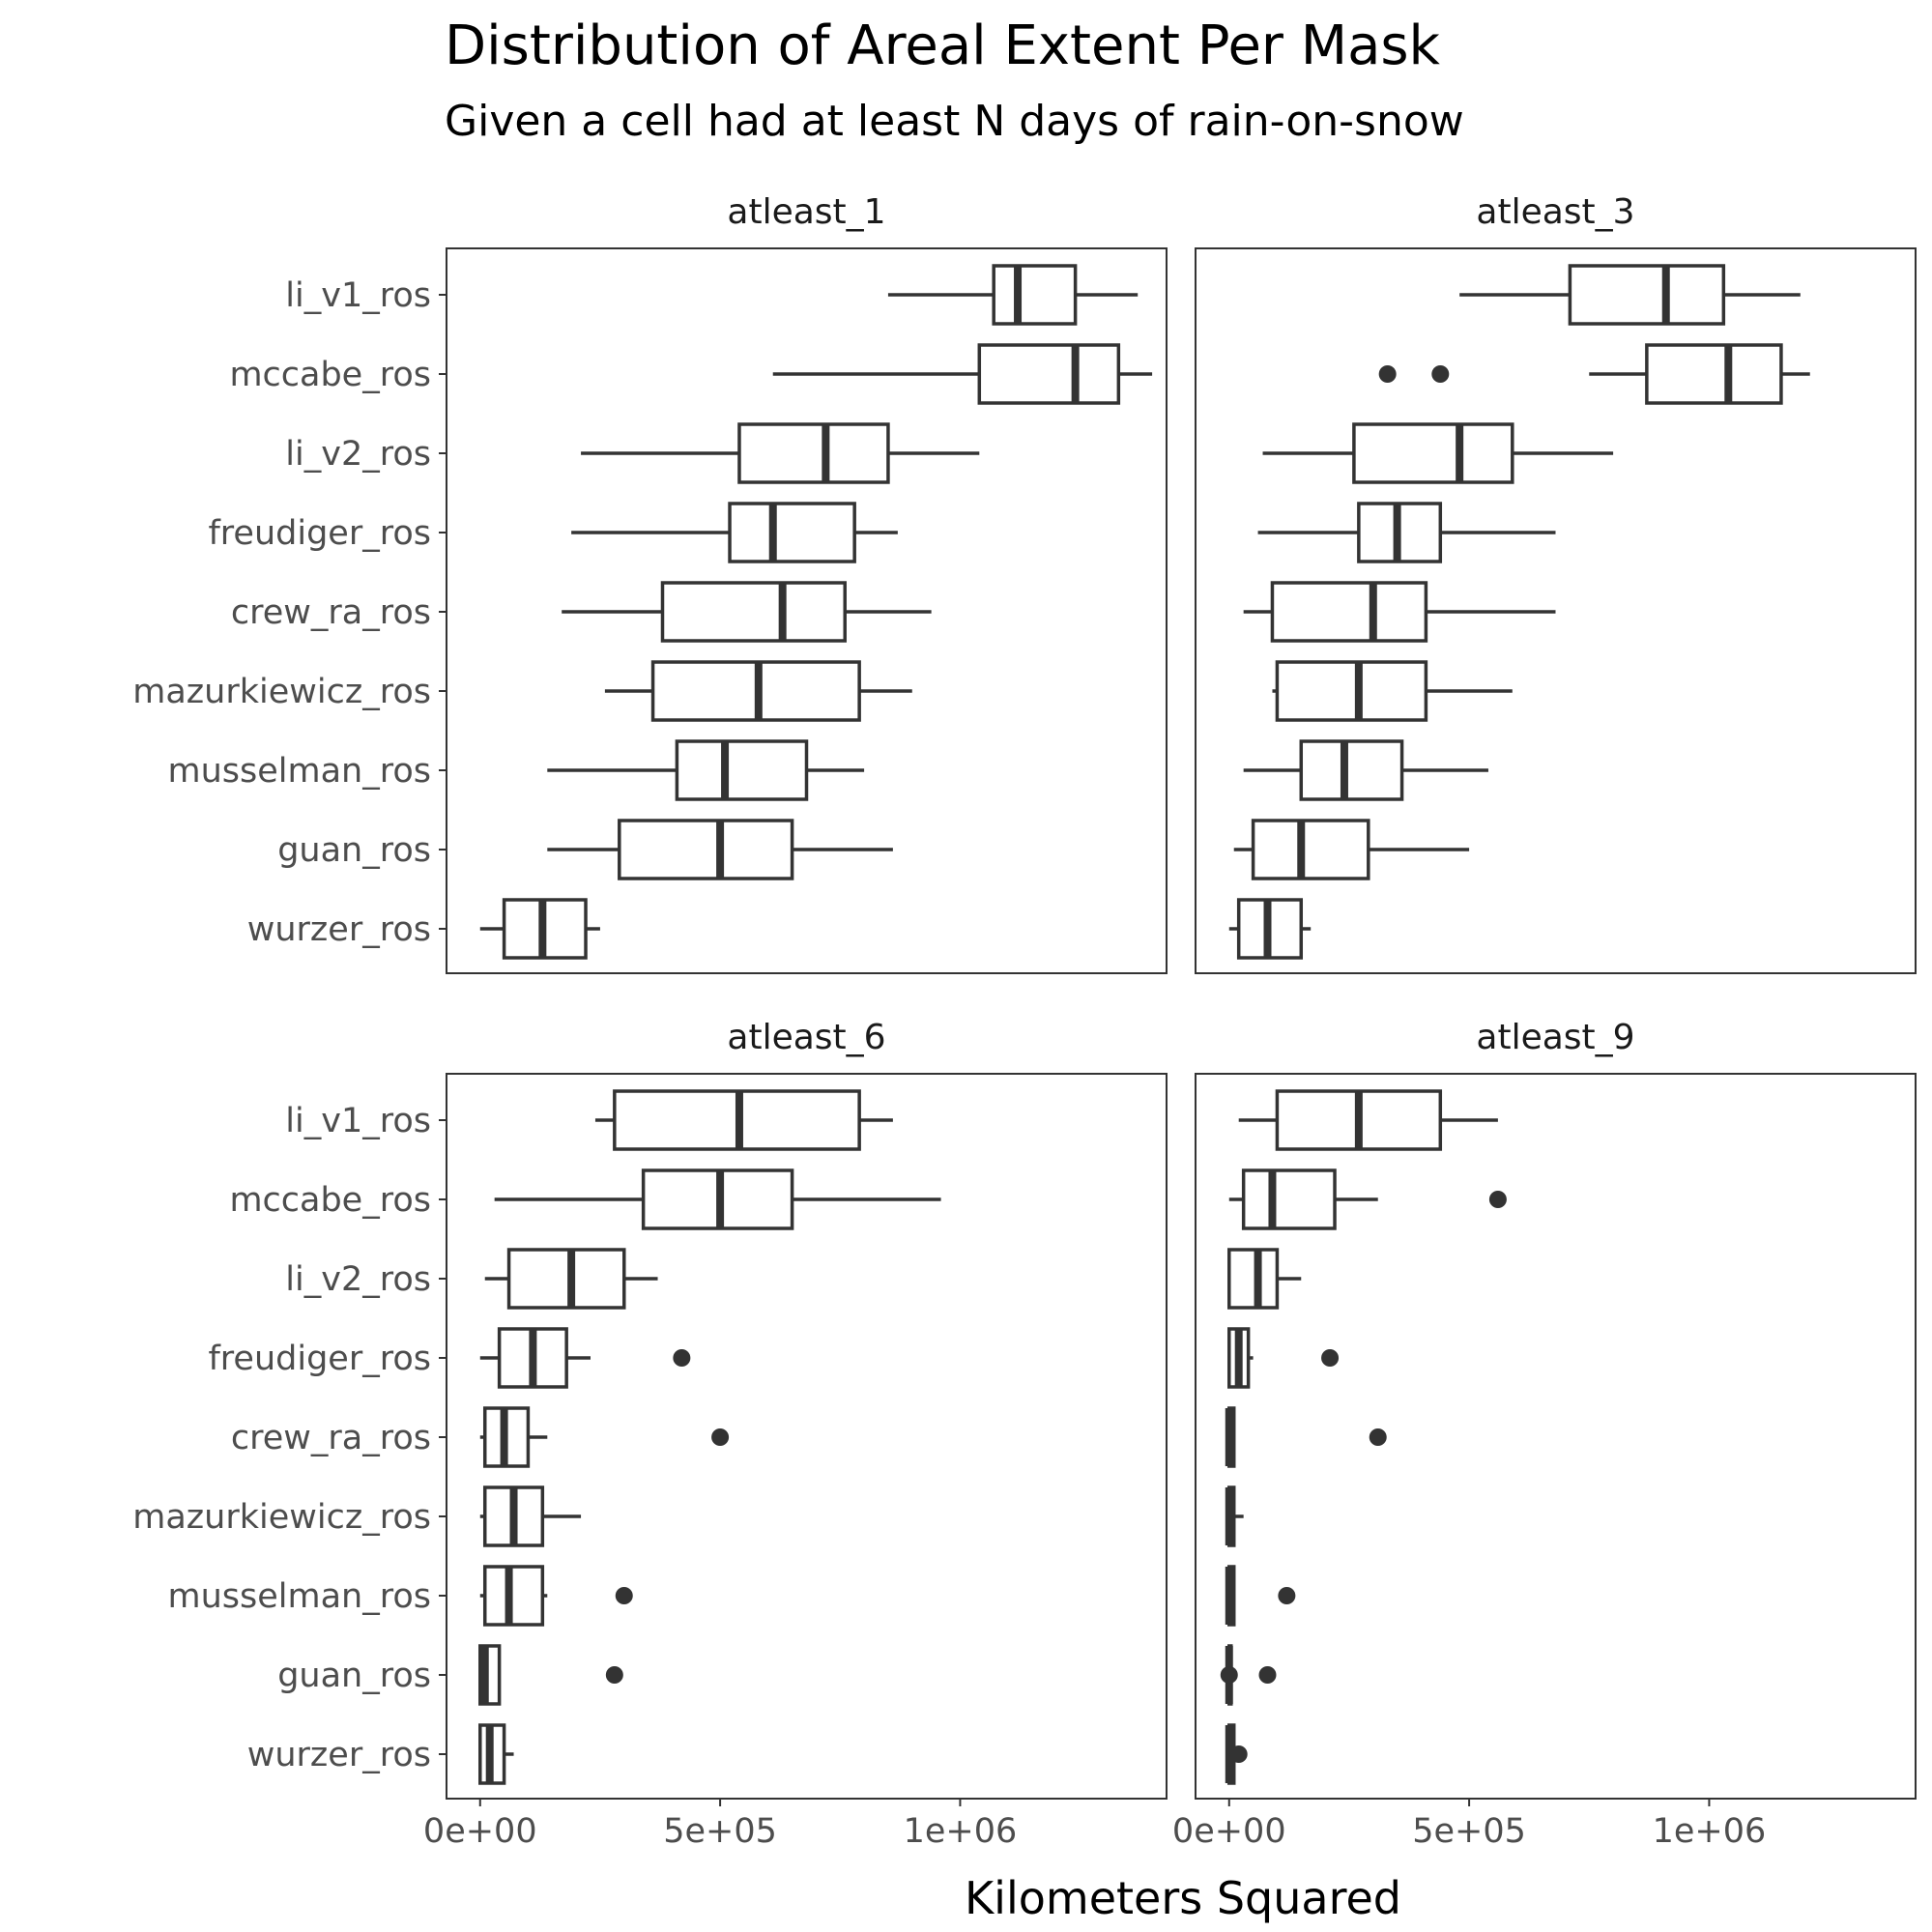 This screenshot has width=1932, height=1932. Describe the element at coordinates (1183, 1898) in the screenshot. I see `x-axis-label: Kilometers Squared` at that location.